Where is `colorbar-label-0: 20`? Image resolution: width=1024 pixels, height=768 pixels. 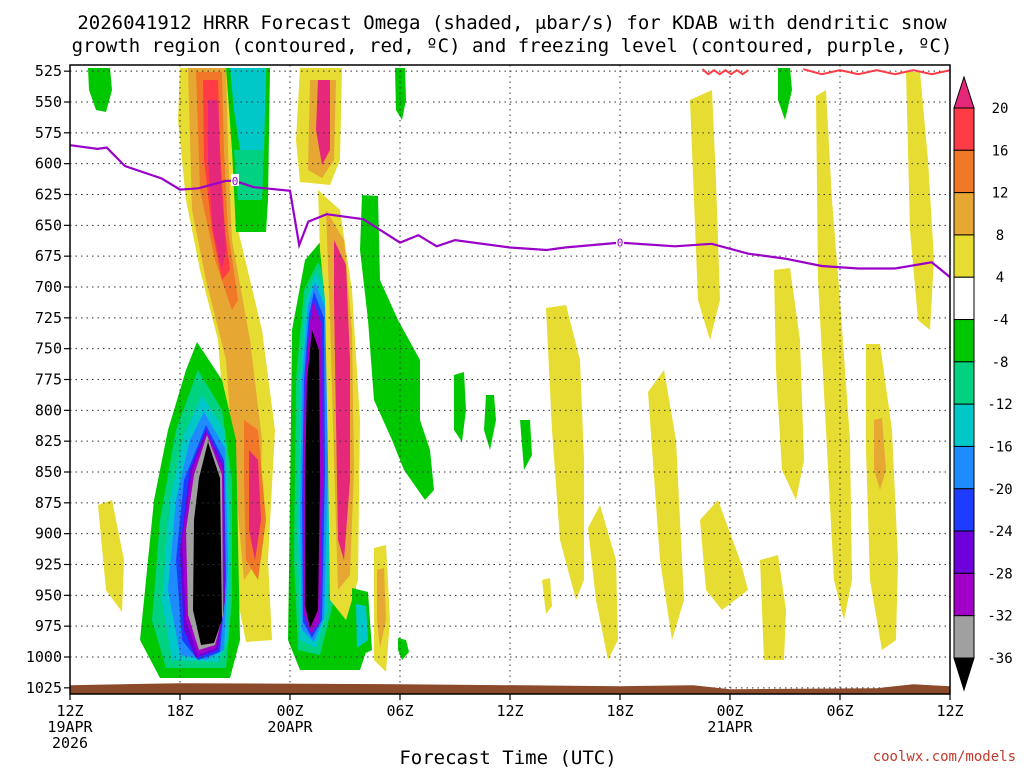
colorbar-label-0: 20 is located at coordinates (1000, 109).